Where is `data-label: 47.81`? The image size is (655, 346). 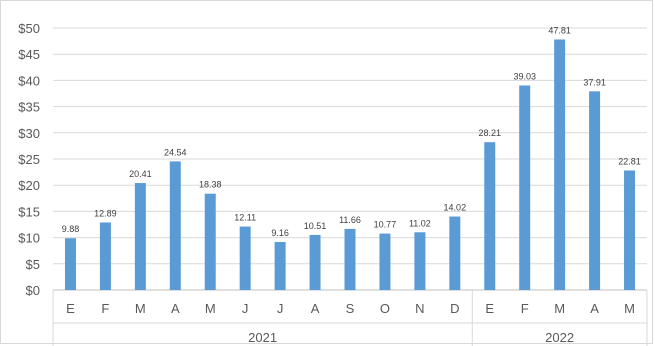
data-label: 47.81 is located at coordinates (559, 30).